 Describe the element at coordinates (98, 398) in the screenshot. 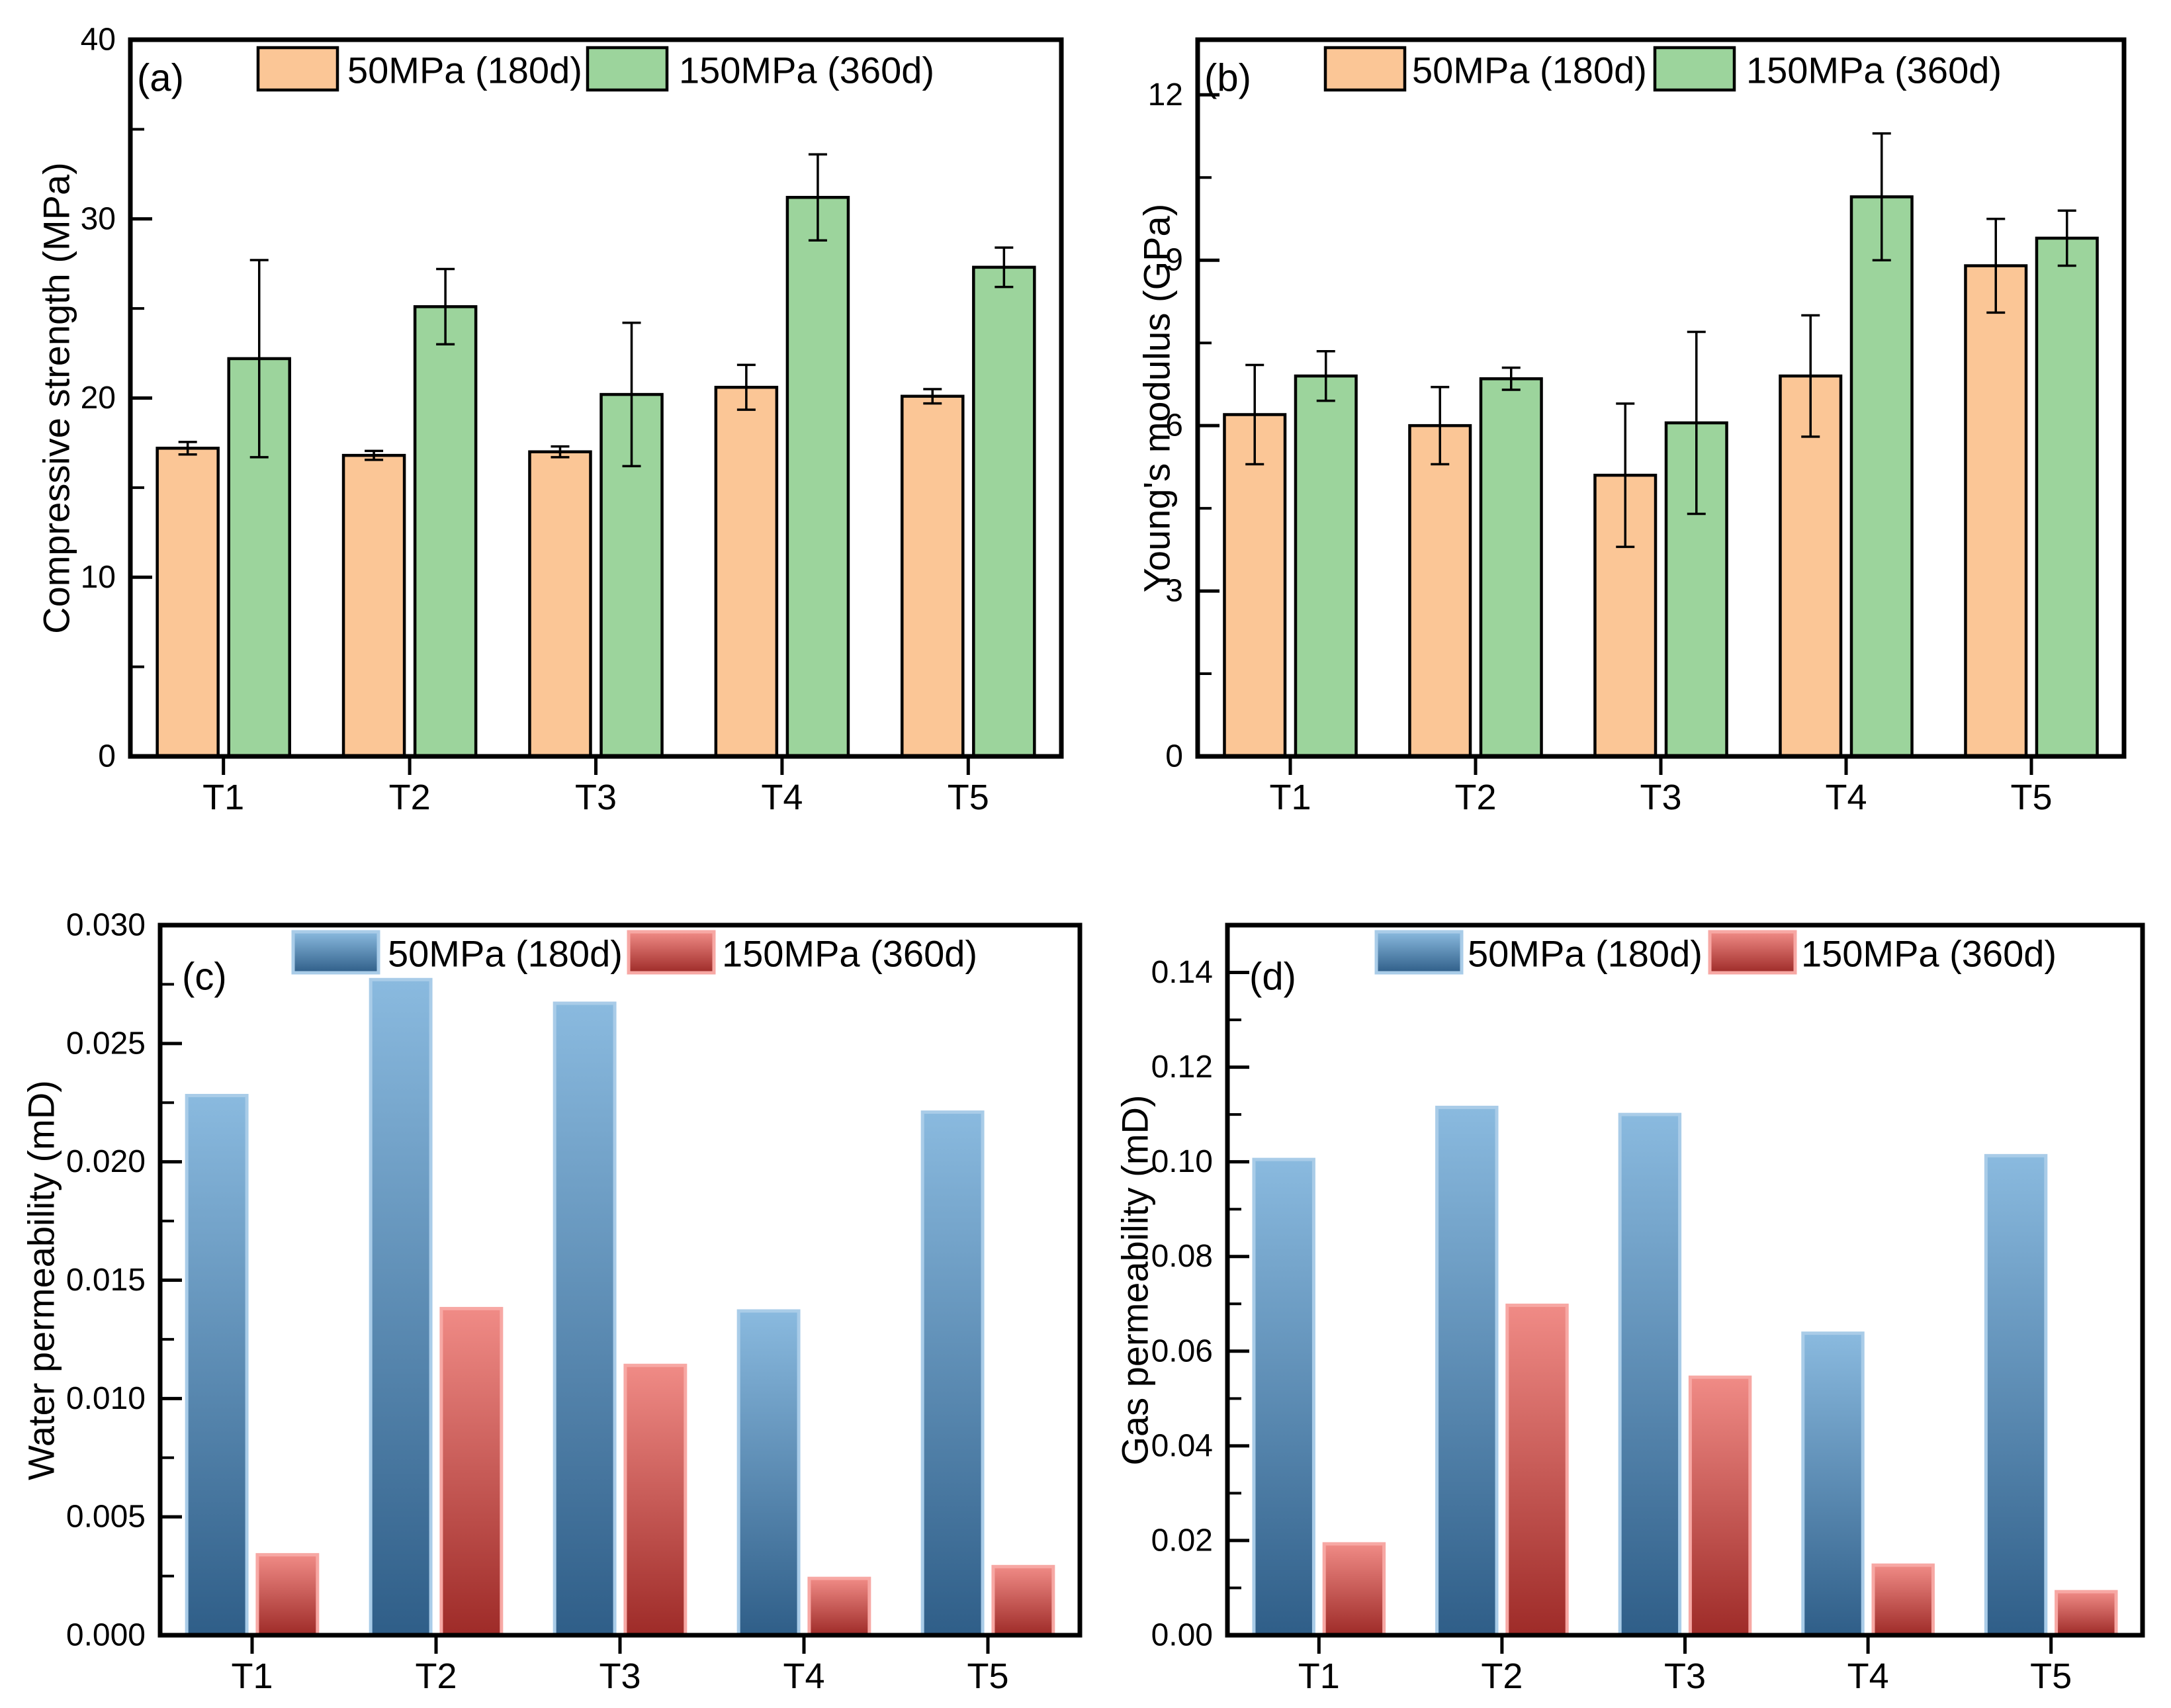

I see `y-tick-label: 20` at that location.